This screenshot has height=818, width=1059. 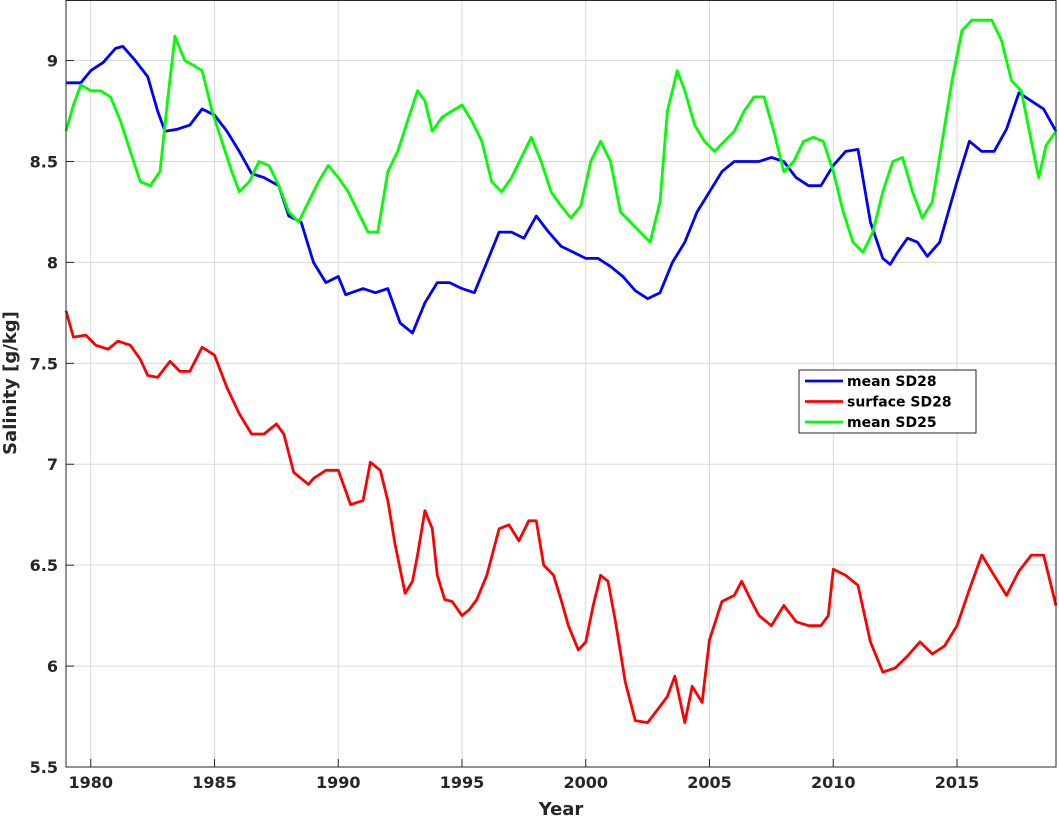 I want to click on x-tick-label: 2000, so click(x=585, y=782).